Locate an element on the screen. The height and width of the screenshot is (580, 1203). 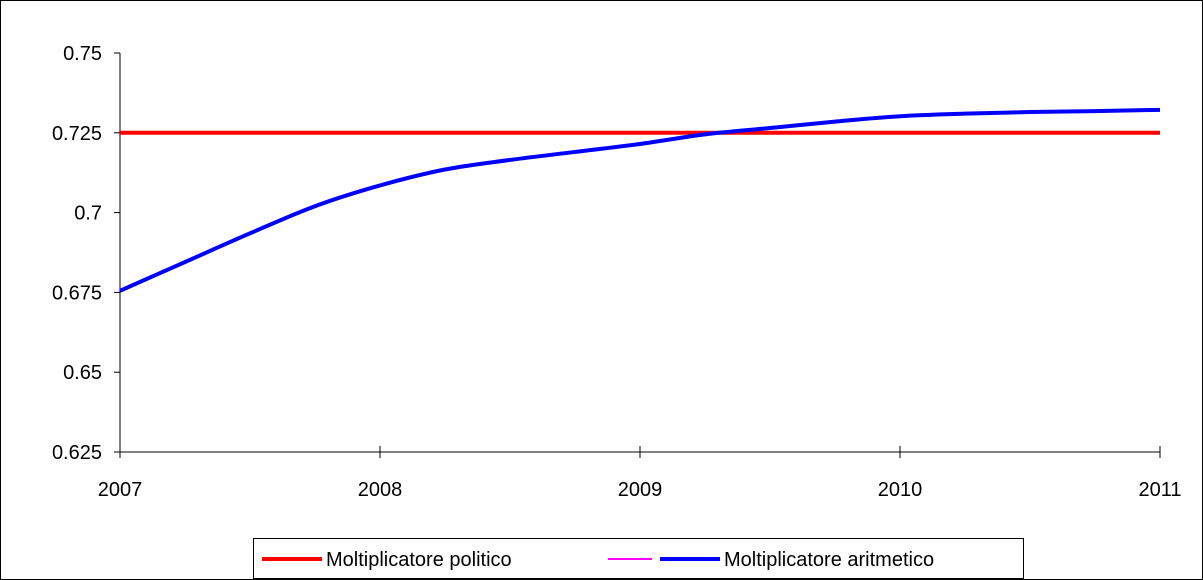
legend-label: Moltiplicatore aritmetico is located at coordinates (829, 560).